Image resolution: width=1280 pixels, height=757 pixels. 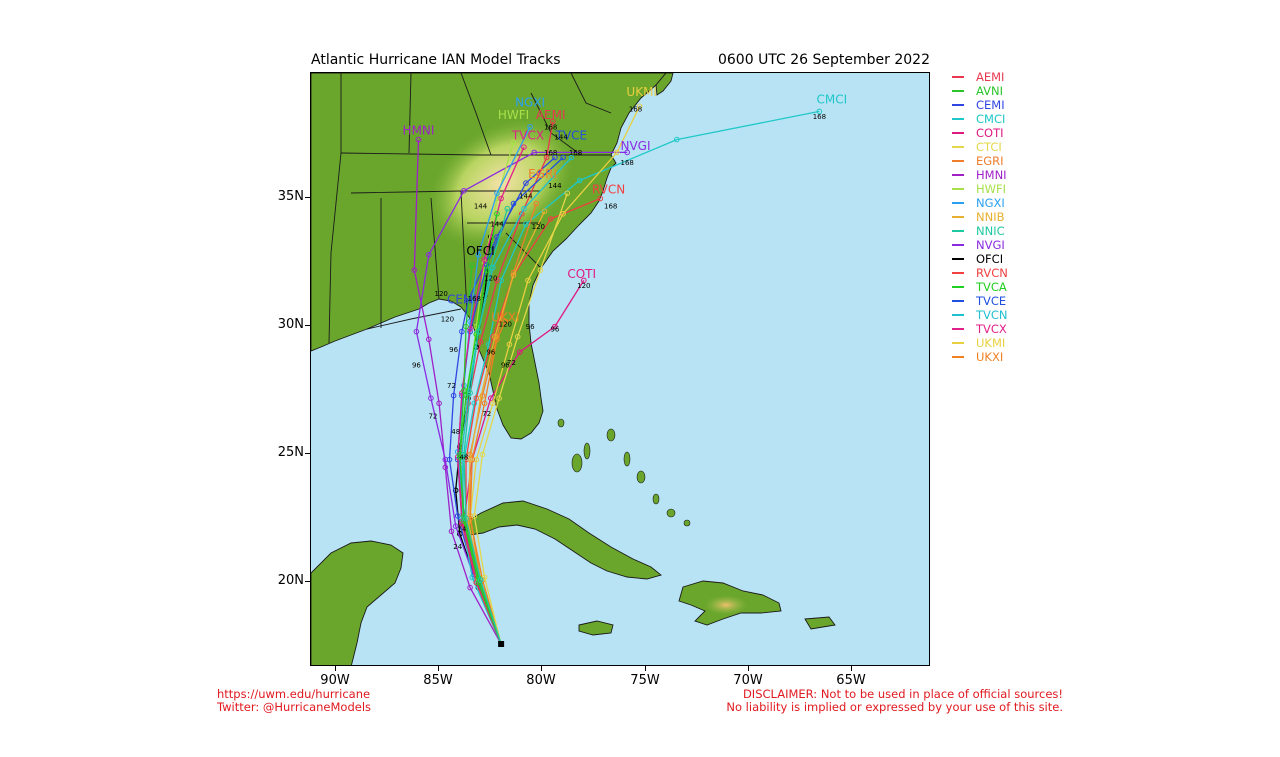 What do you see at coordinates (992, 315) in the screenshot?
I see `legend-label: TVCN` at bounding box center [992, 315].